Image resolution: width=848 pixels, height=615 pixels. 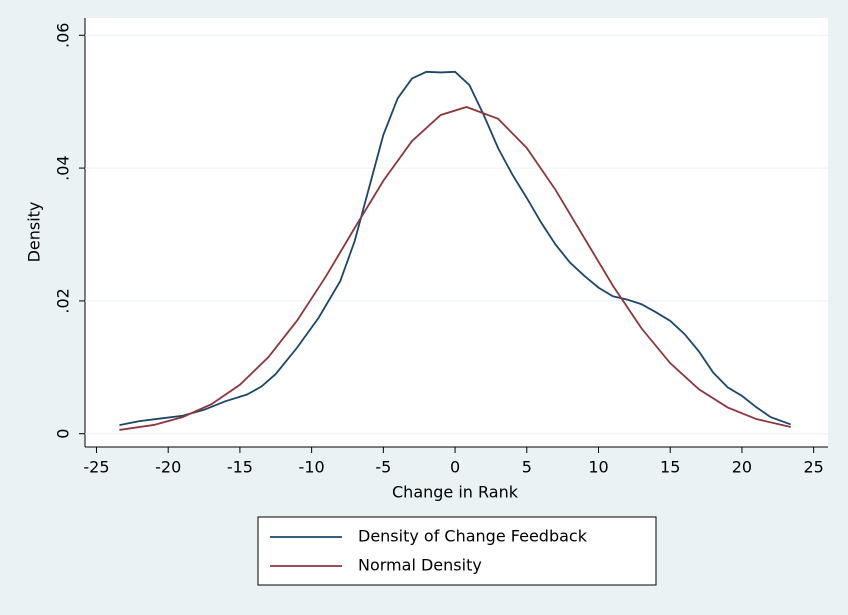 What do you see at coordinates (63, 434) in the screenshot?
I see `y-tick-label: 0` at bounding box center [63, 434].